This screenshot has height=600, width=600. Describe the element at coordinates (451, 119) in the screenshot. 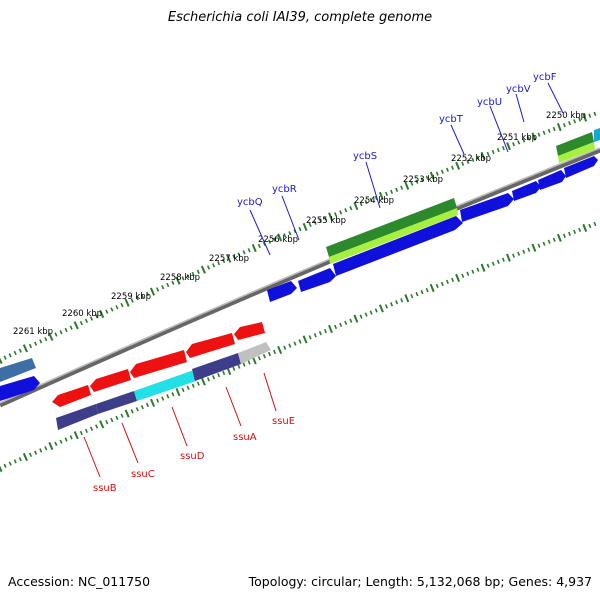

I see `gene-label: ycbT` at that location.